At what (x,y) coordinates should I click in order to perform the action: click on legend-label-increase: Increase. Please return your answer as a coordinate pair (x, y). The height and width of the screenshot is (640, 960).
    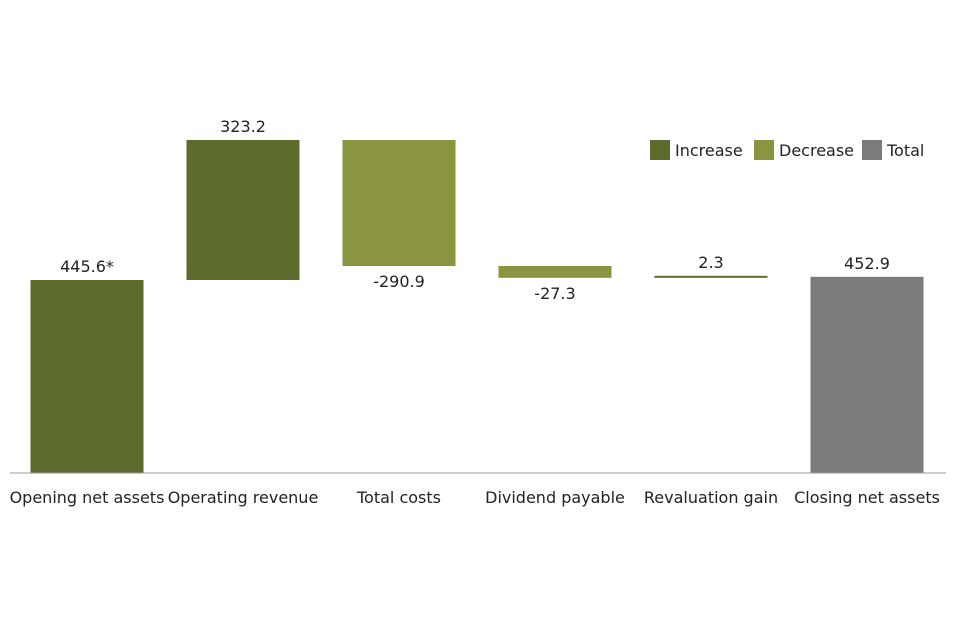
    Looking at the image, I should click on (709, 150).